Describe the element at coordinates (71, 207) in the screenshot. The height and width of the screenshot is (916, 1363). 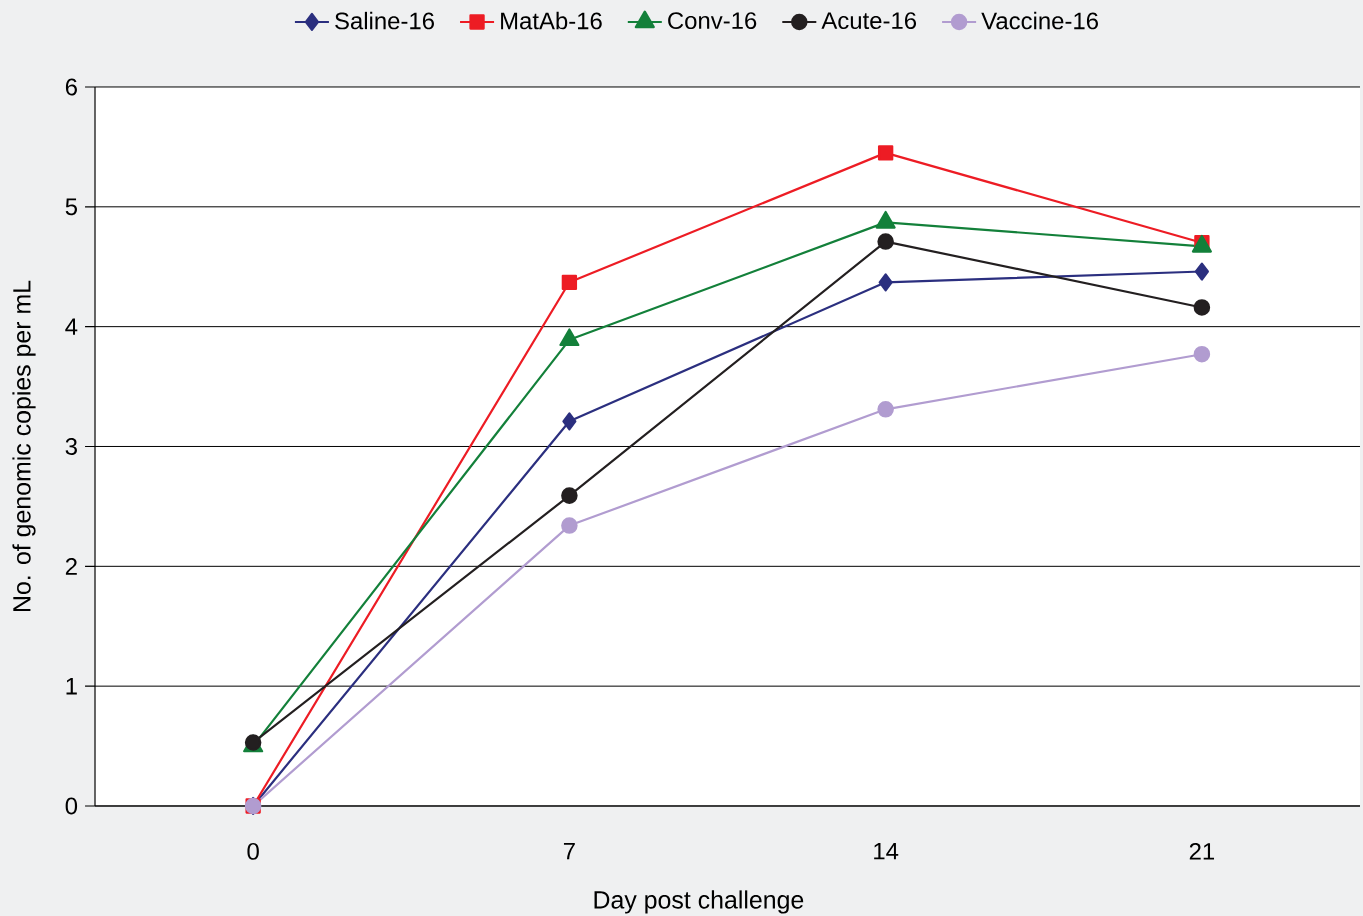
I see `y-tick-label: 5` at that location.